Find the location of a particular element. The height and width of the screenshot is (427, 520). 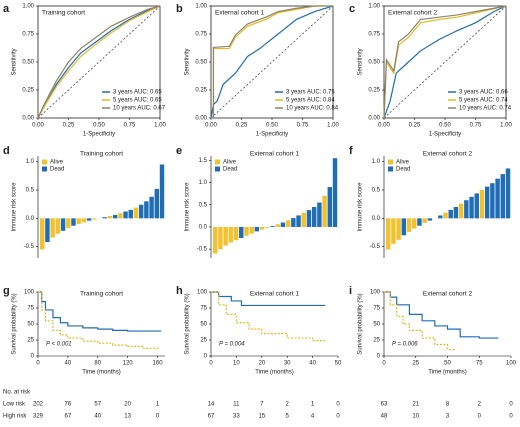

panel-letter: h is located at coordinates (179, 291).